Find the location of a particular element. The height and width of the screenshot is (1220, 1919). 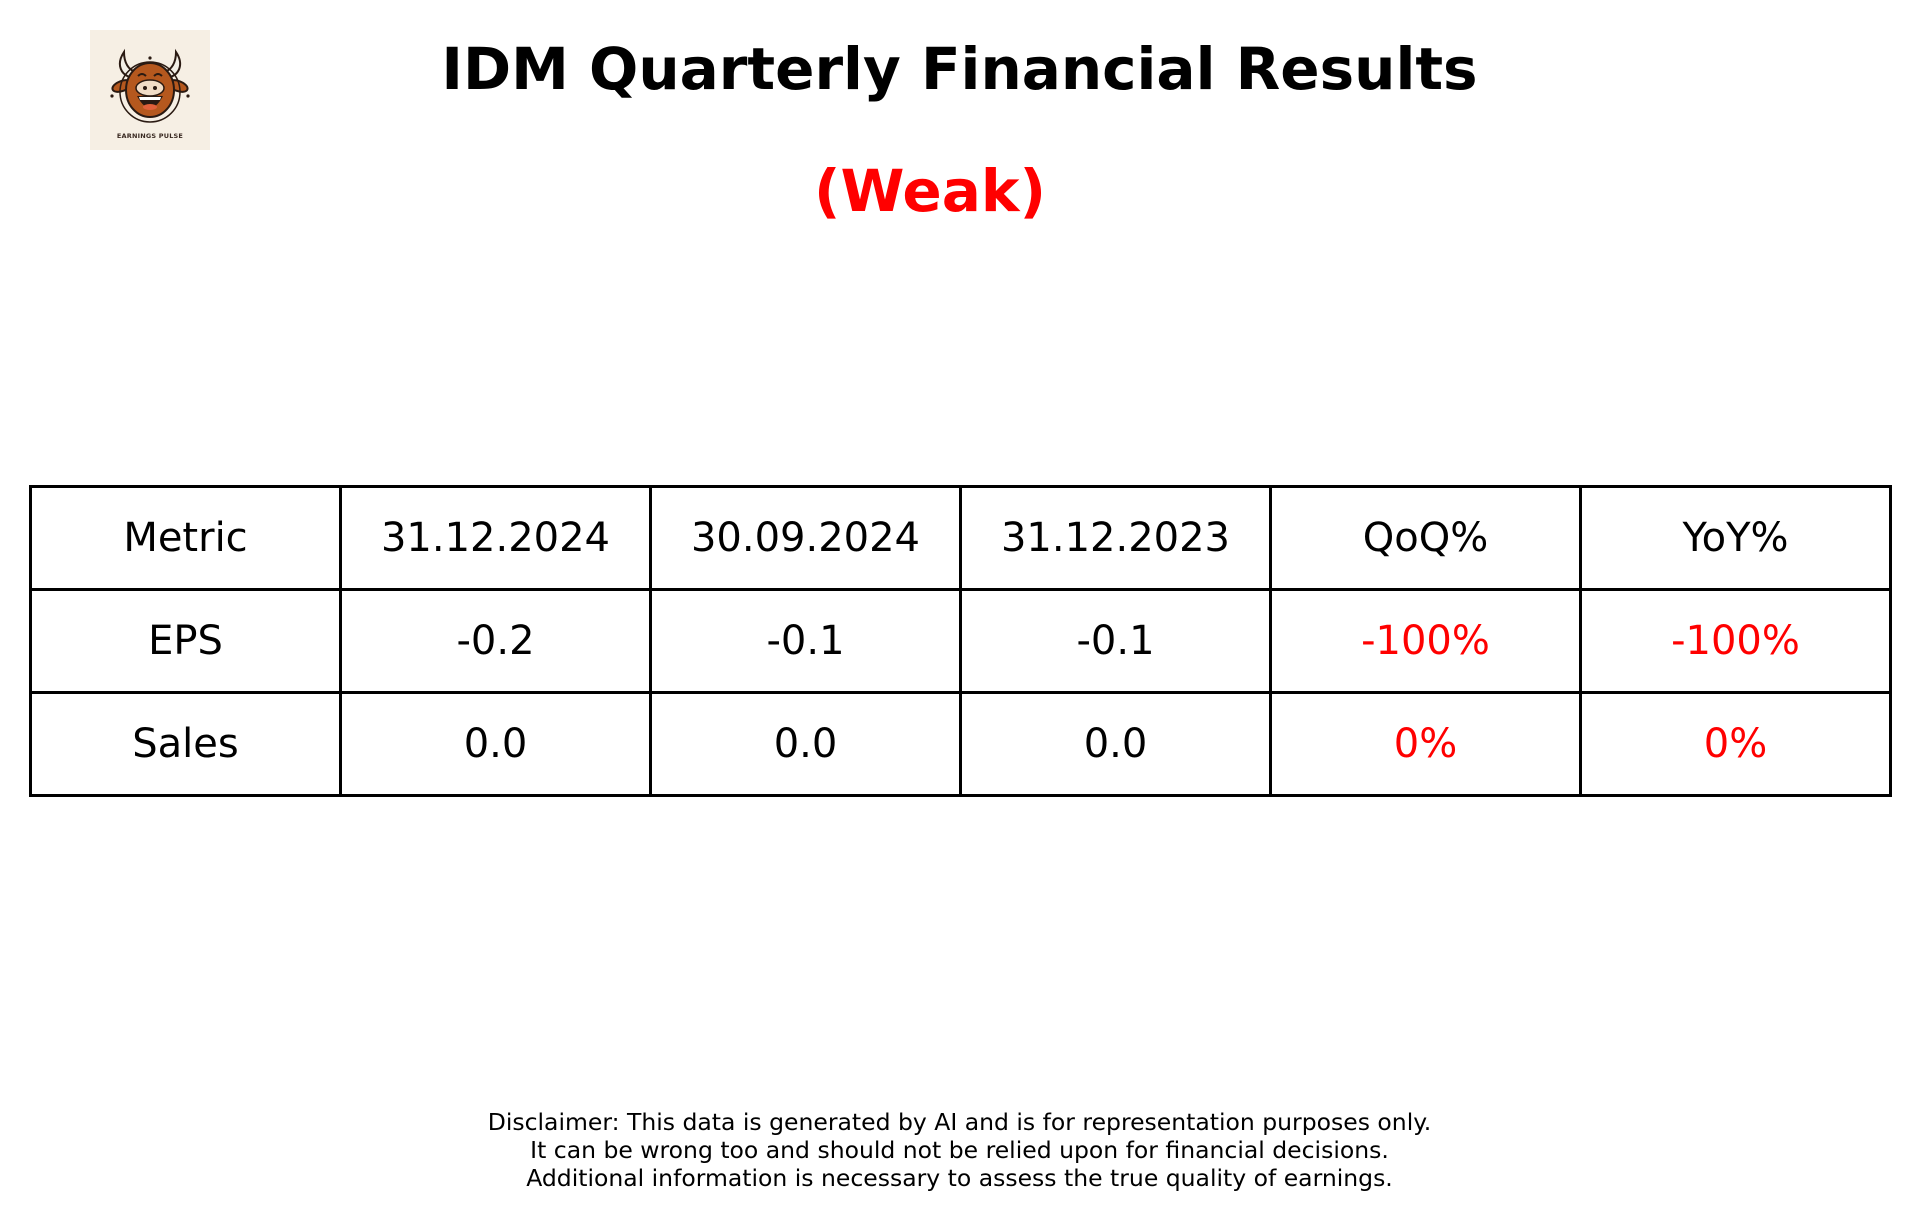

sales-q2-value: 0.0 is located at coordinates (805, 744).